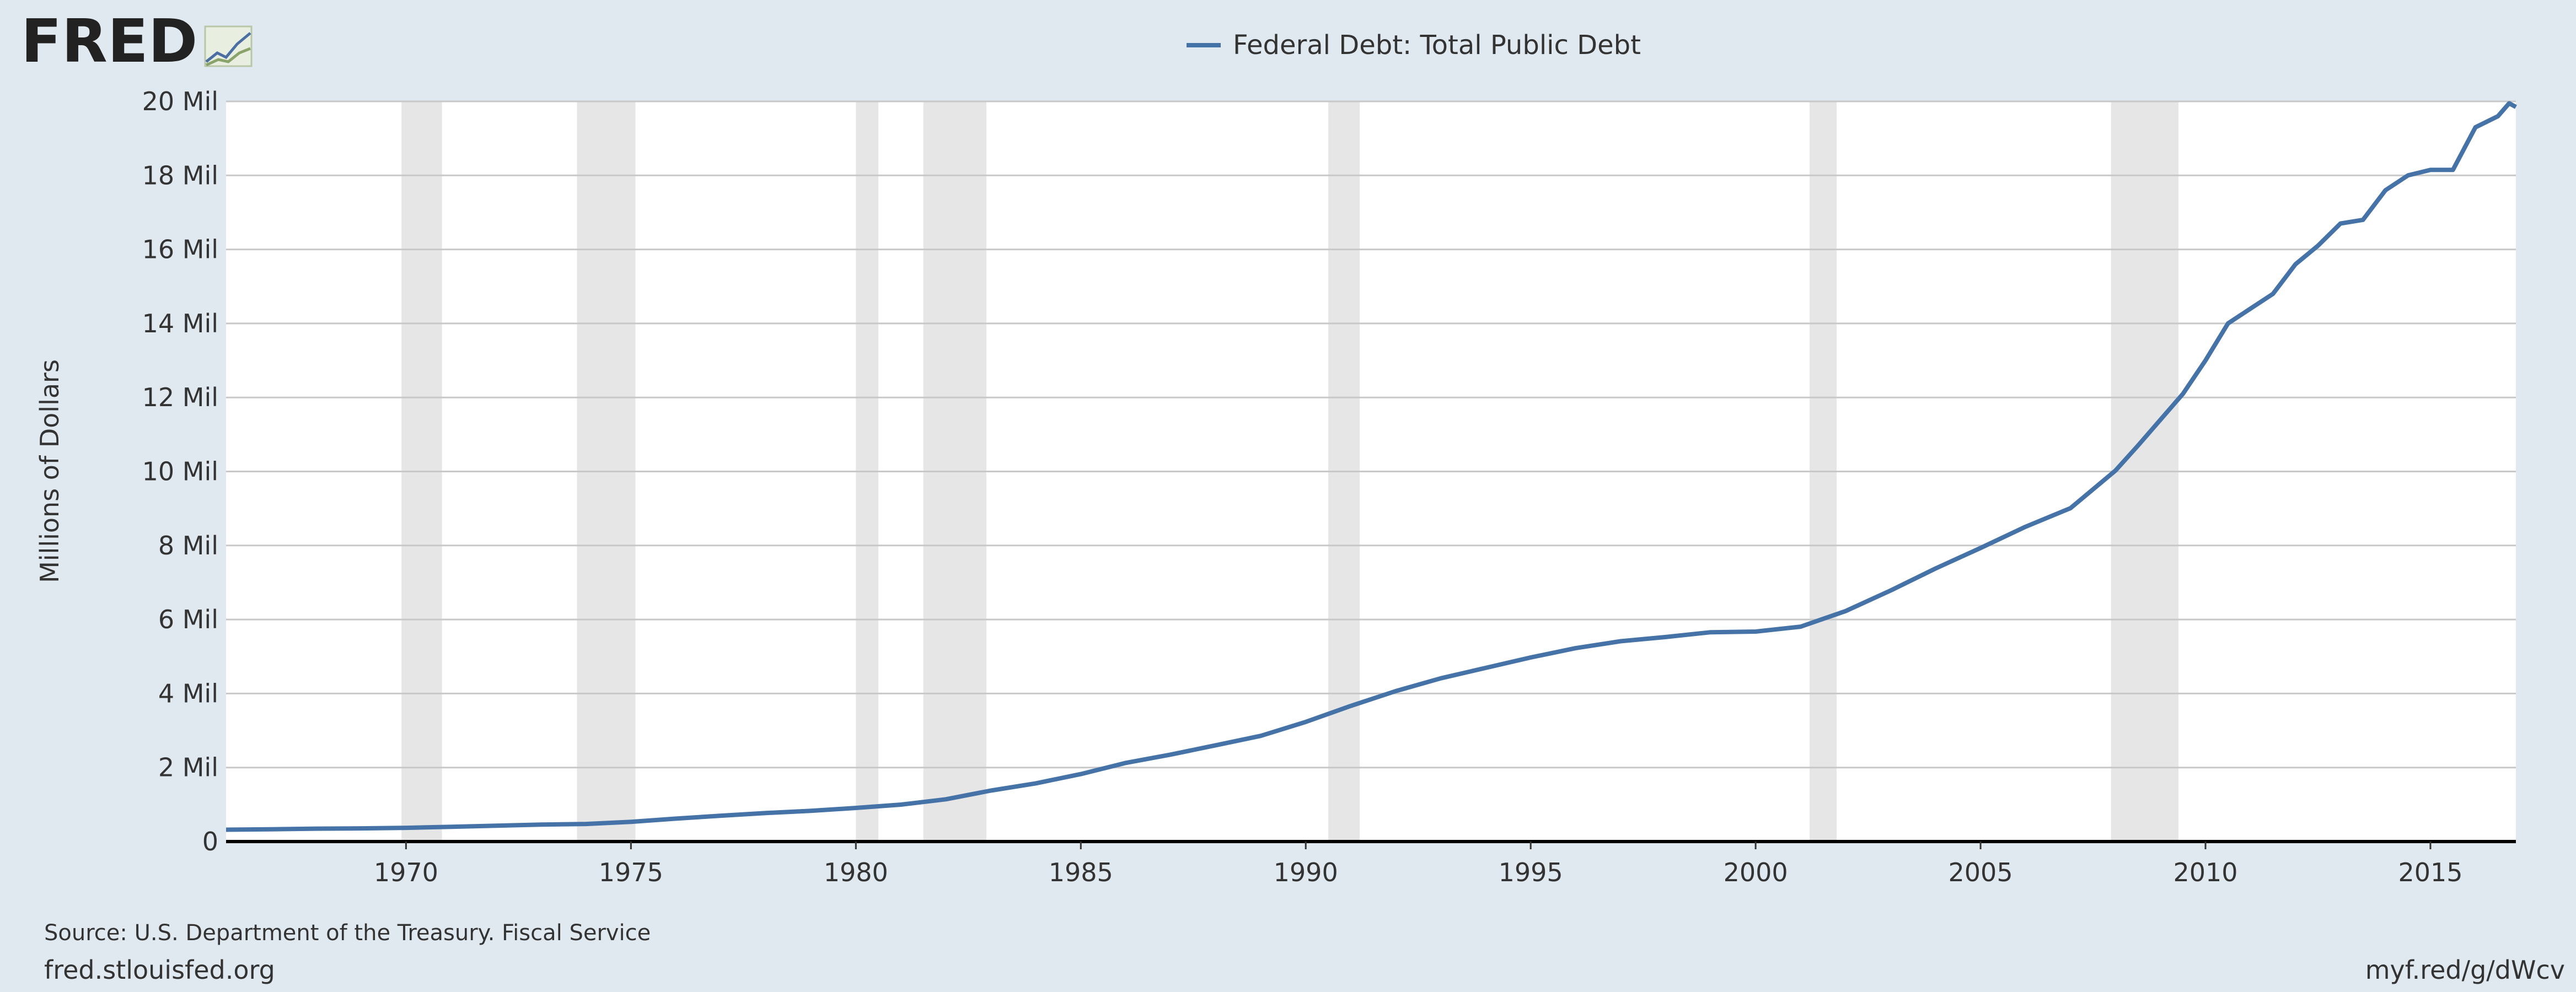  I want to click on y-axis-label: Millions of Dollars, so click(50, 471).